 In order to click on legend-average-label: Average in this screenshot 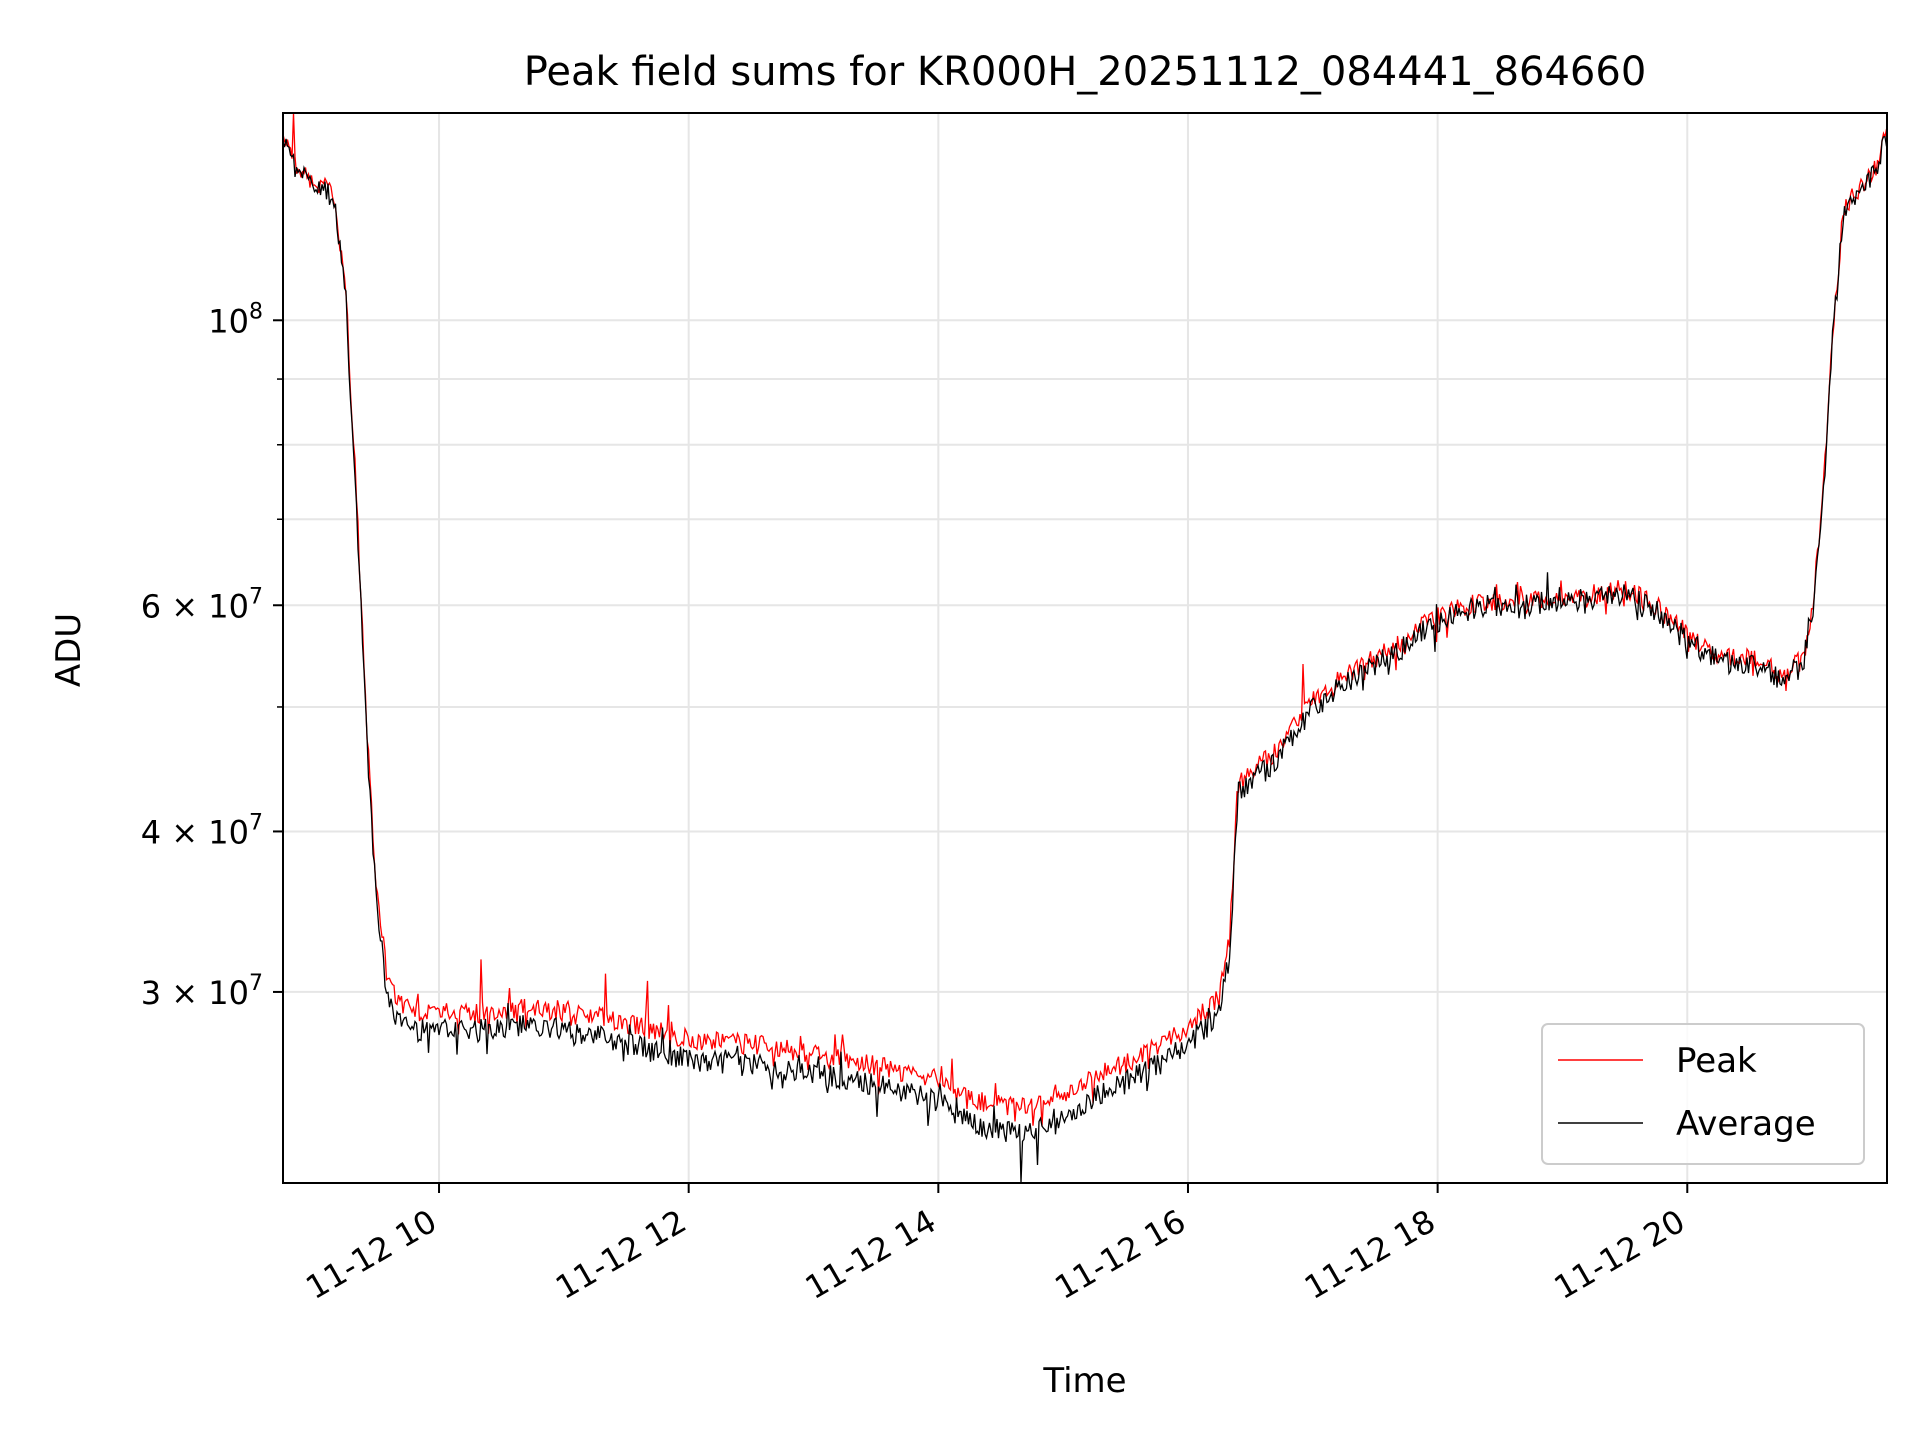, I will do `click(1746, 1124)`.